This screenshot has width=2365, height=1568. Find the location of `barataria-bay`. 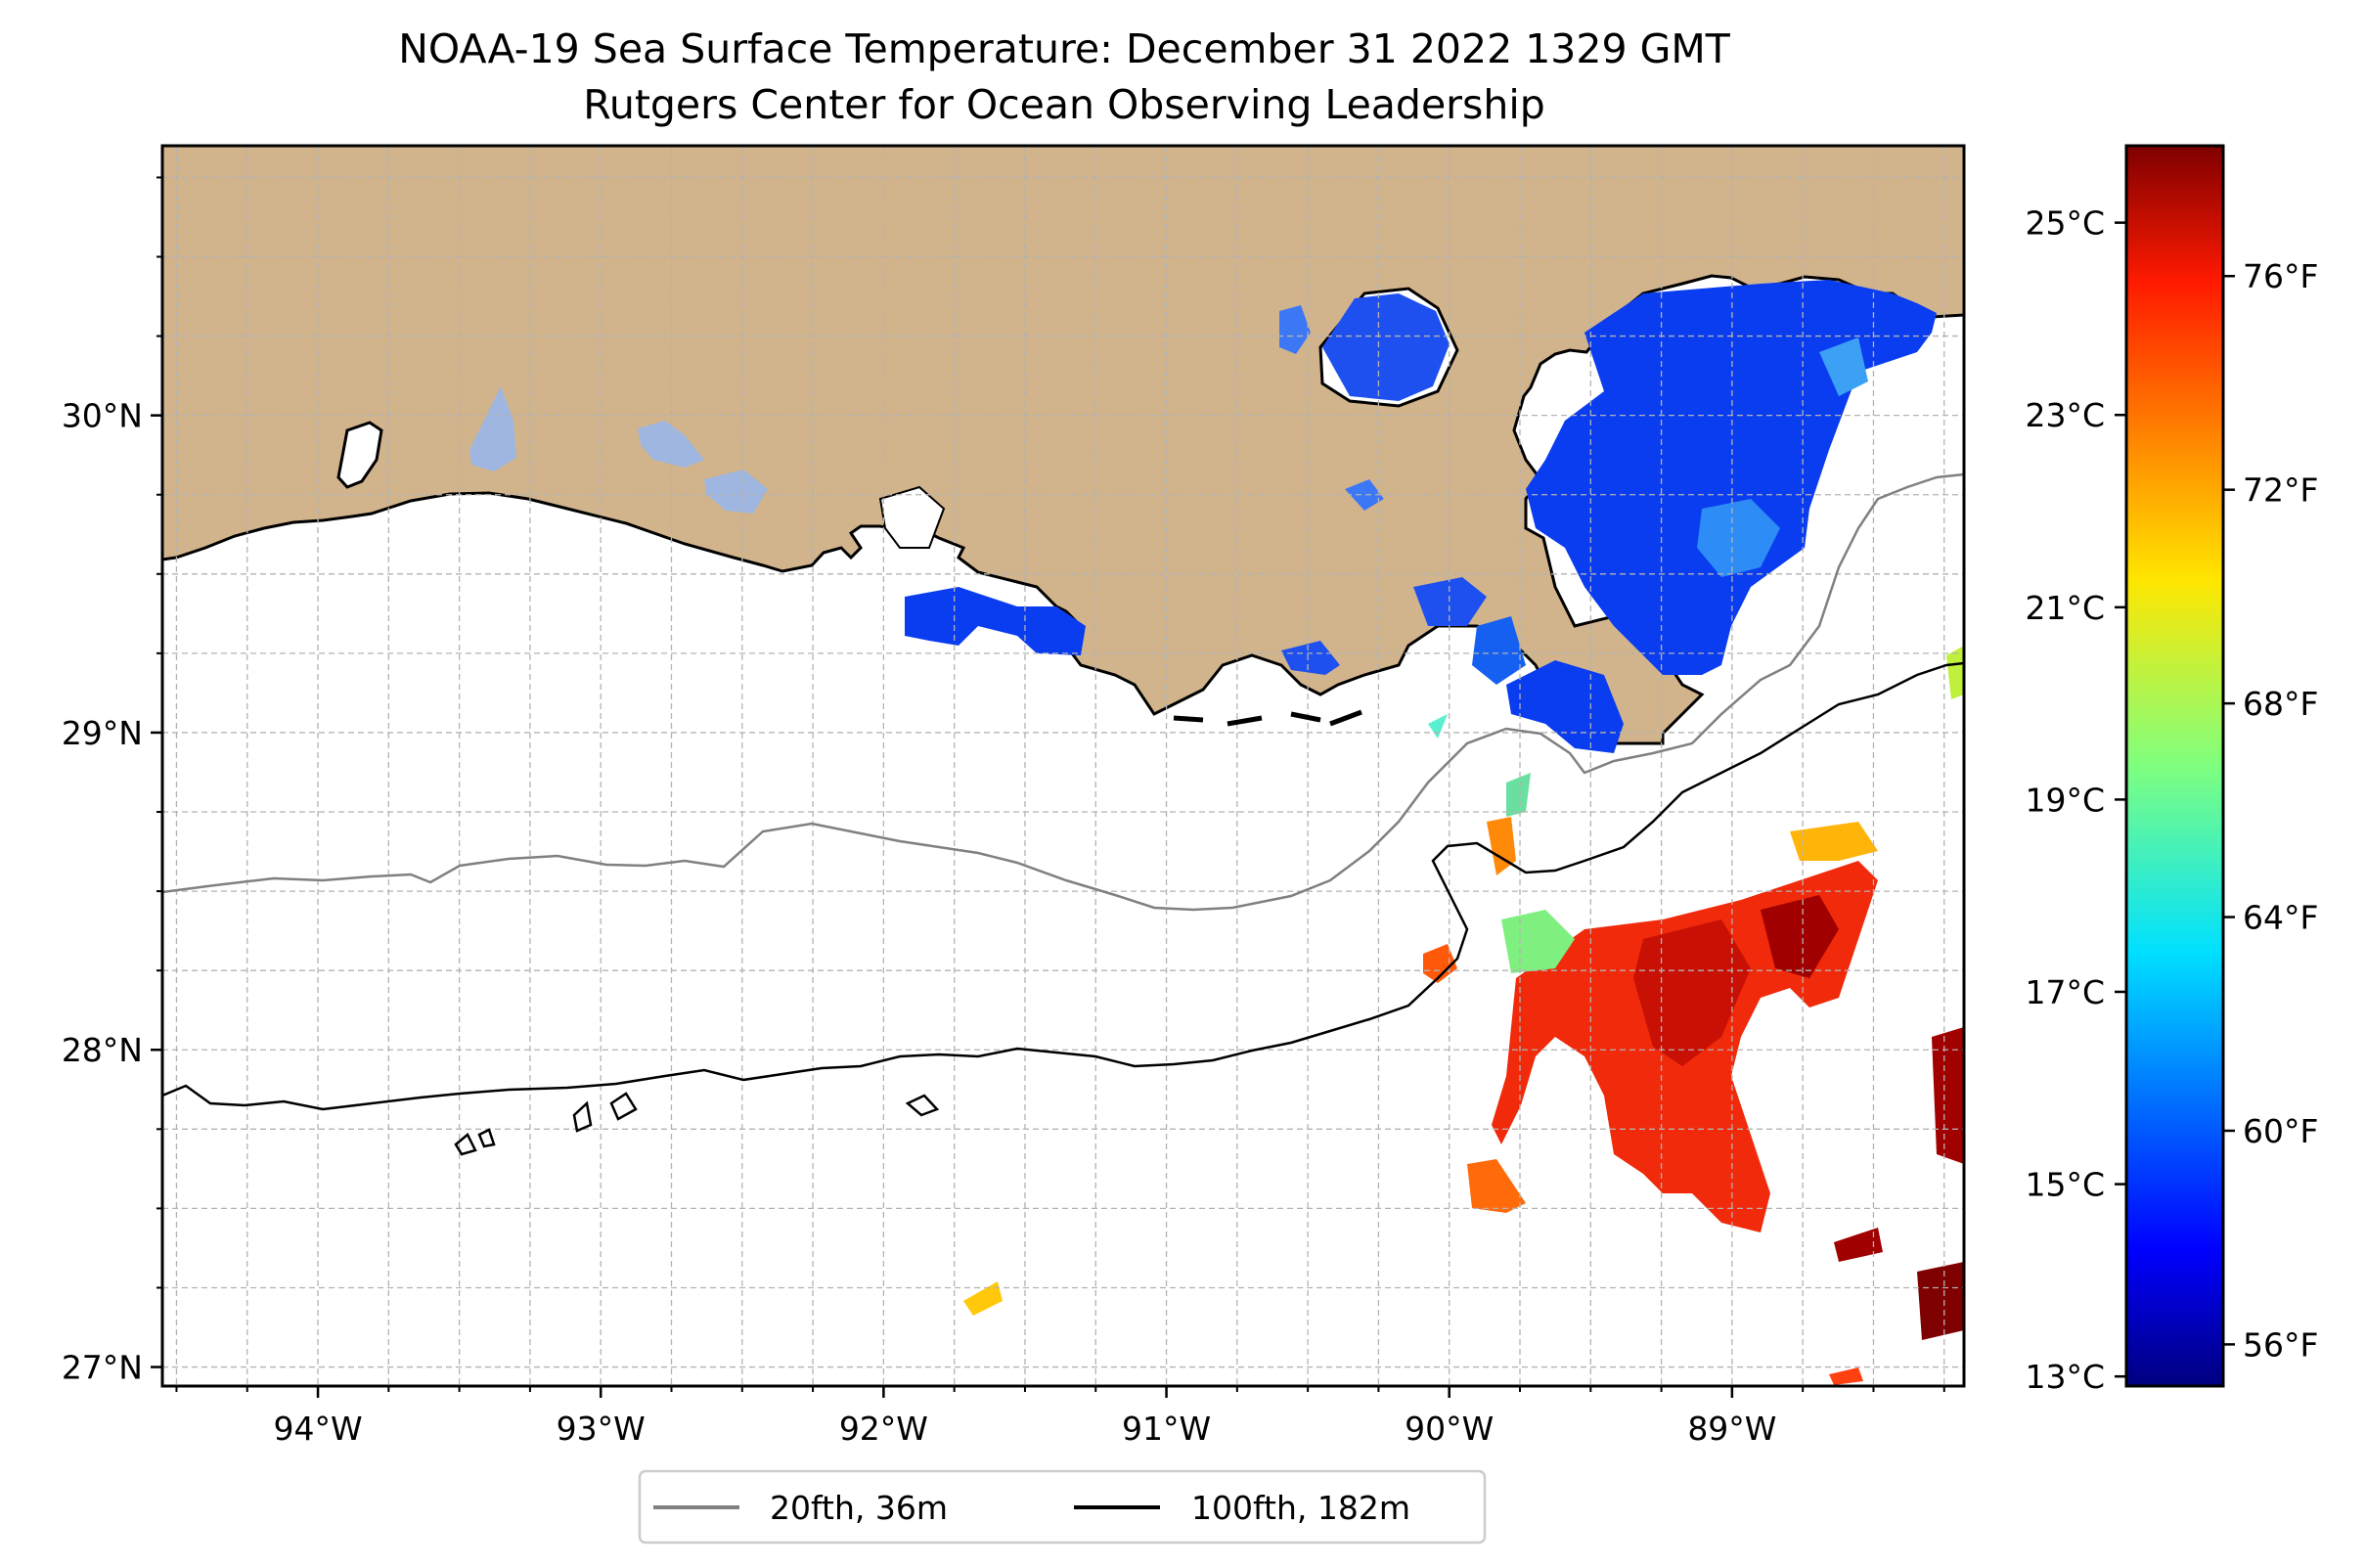

barataria-bay is located at coordinates (912, 517).